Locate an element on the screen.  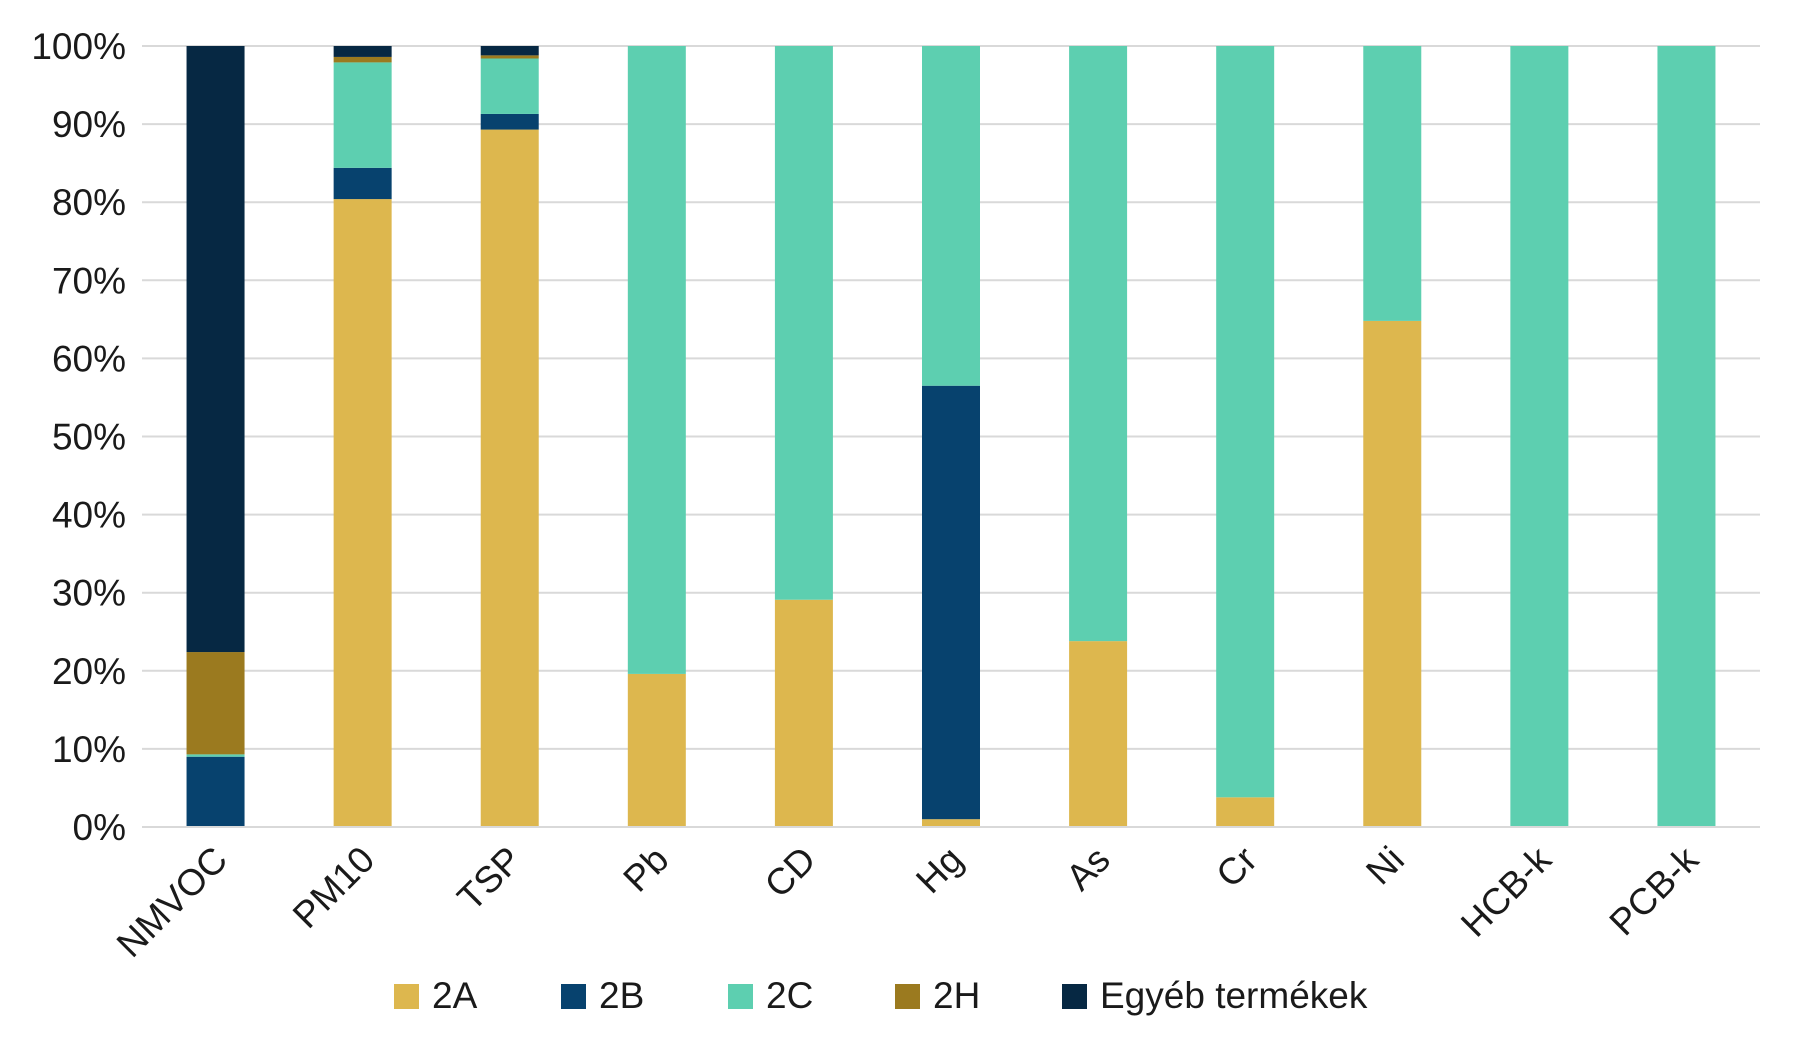
x-axis: NMVOC PM10 TSP Pb CD Hg As Cr Ni HCB-k PCB-k is located at coordinates (908, 901).